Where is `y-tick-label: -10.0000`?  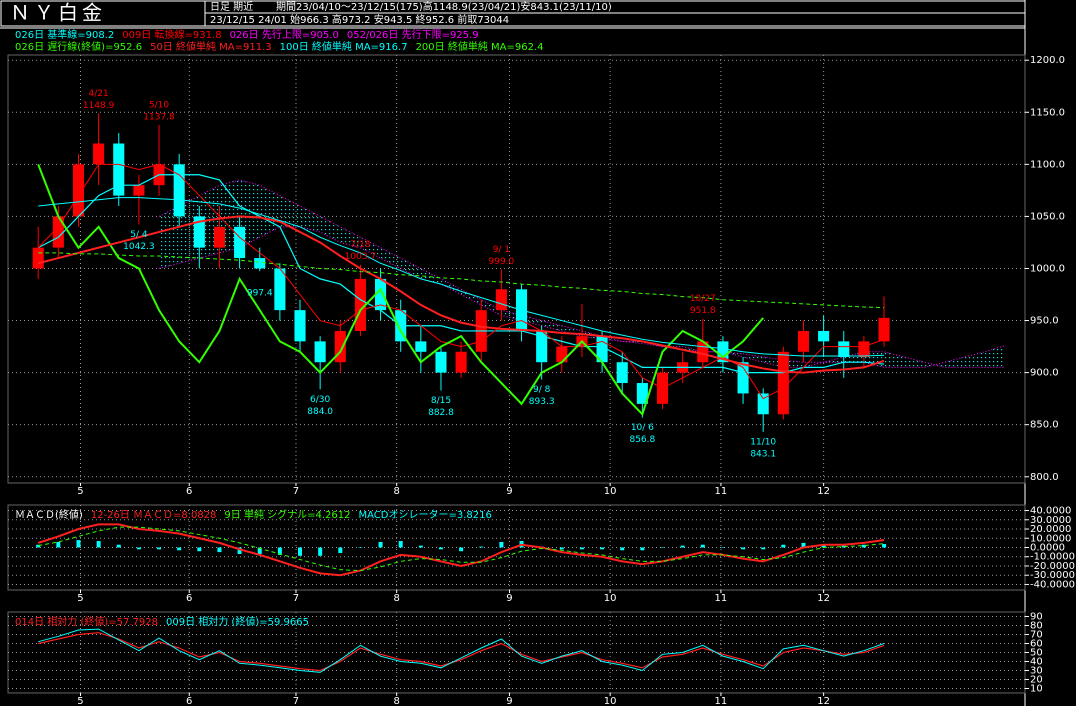 y-tick-label: -10.0000 is located at coordinates (1052, 557).